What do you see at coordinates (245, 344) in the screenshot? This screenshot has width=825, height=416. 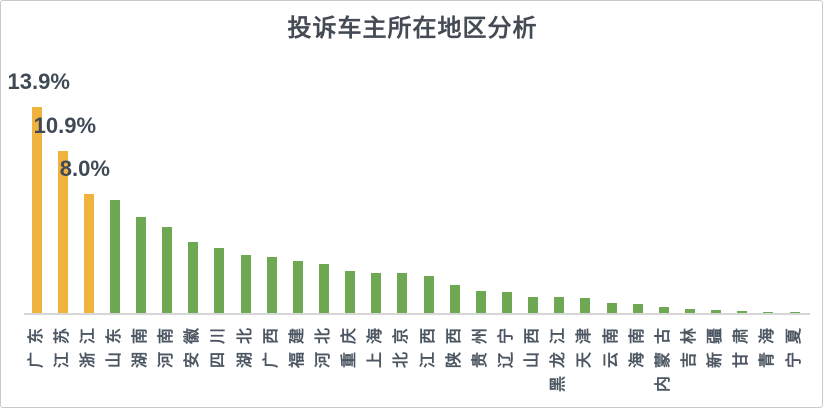 I see `axis-label-湖北: 湖北` at bounding box center [245, 344].